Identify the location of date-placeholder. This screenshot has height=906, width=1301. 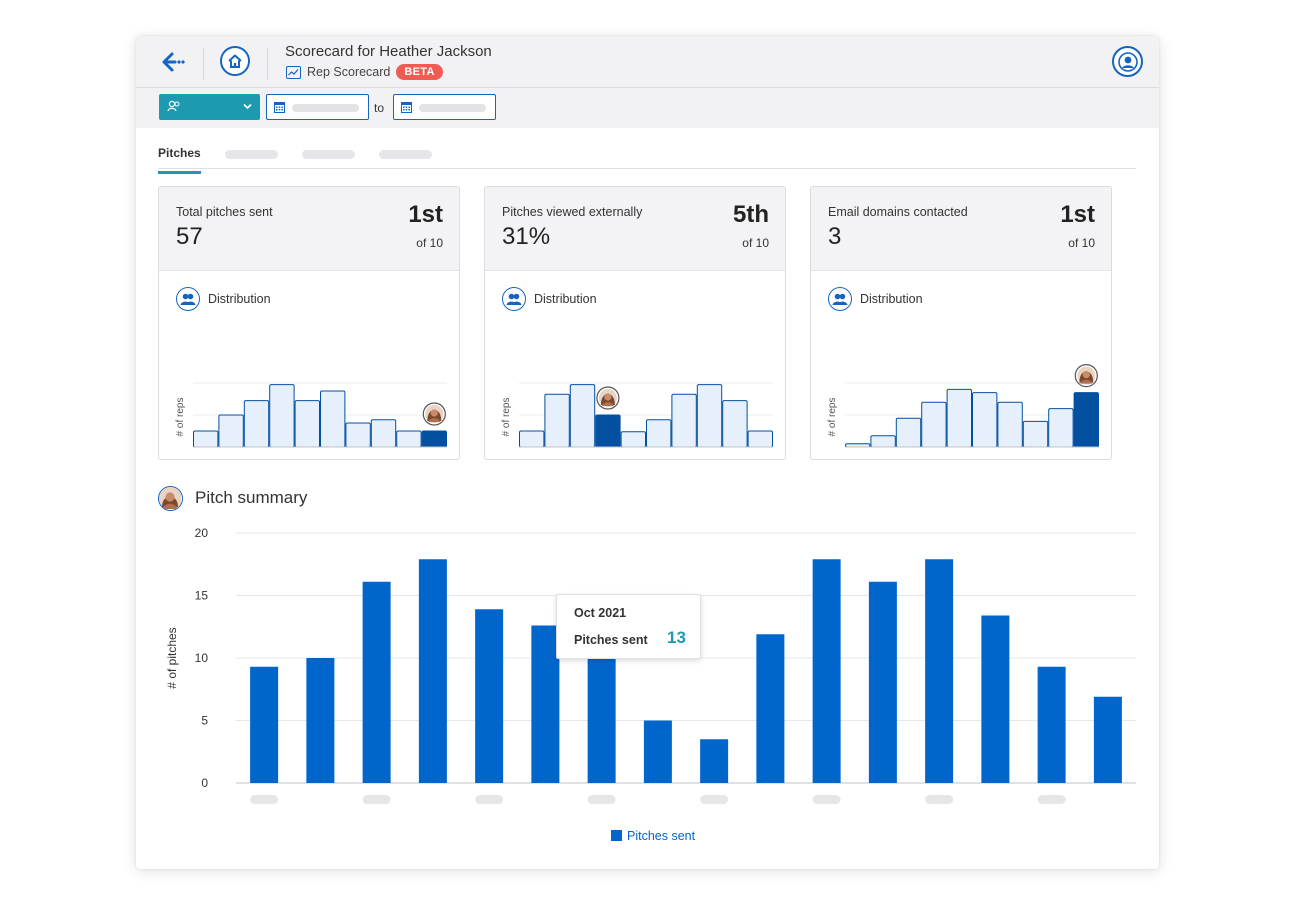
(452, 108).